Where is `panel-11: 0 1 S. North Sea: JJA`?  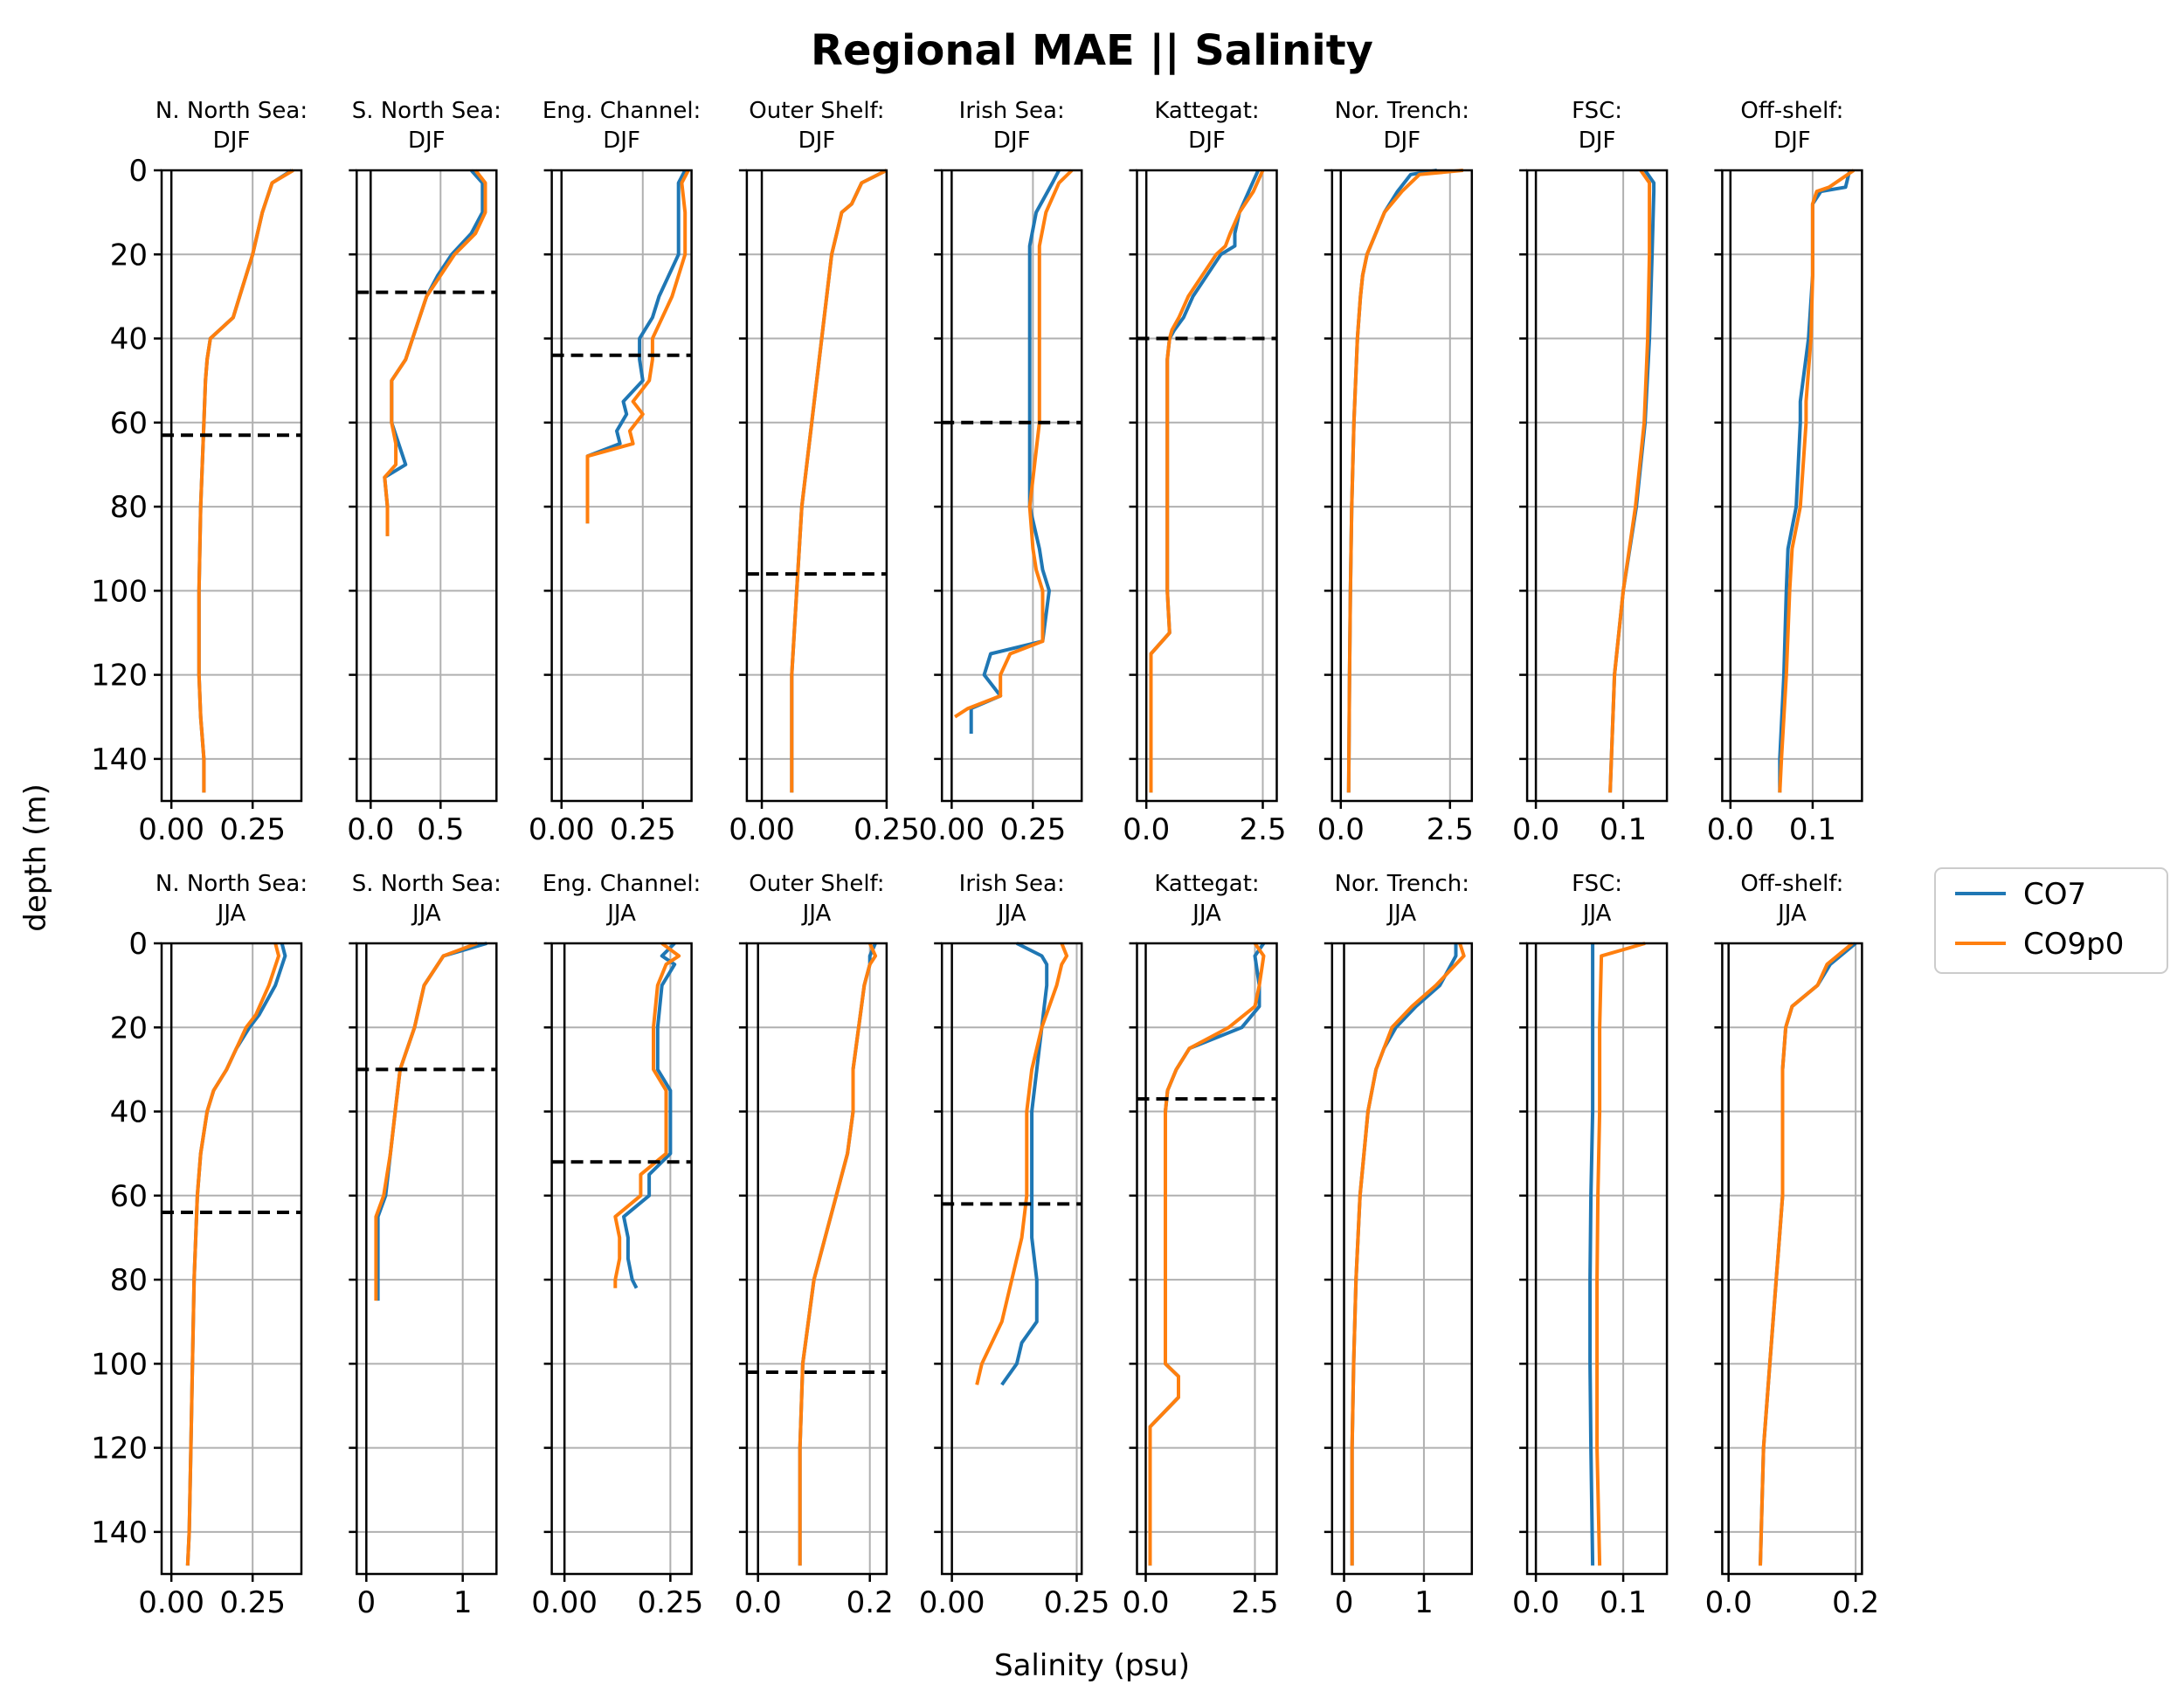 panel-11: 0 1 S. North Sea: JJA is located at coordinates (425, 1245).